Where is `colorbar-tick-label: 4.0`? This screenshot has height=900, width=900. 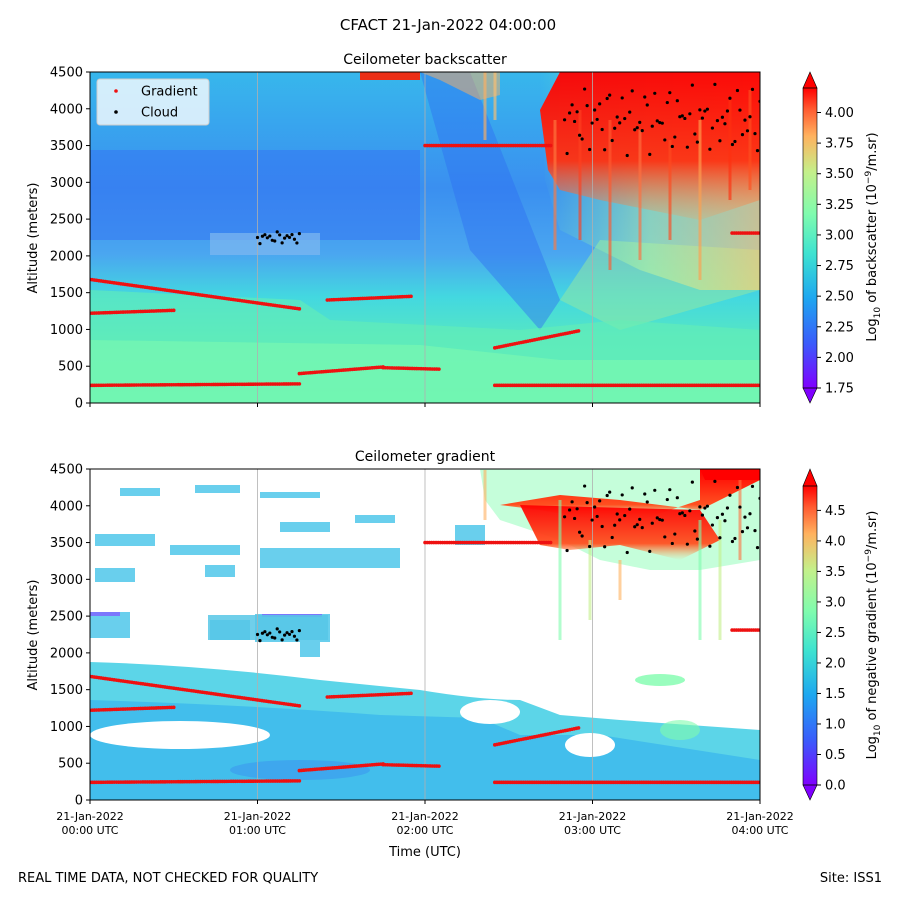
colorbar-tick-label: 4.0 is located at coordinates (835, 541).